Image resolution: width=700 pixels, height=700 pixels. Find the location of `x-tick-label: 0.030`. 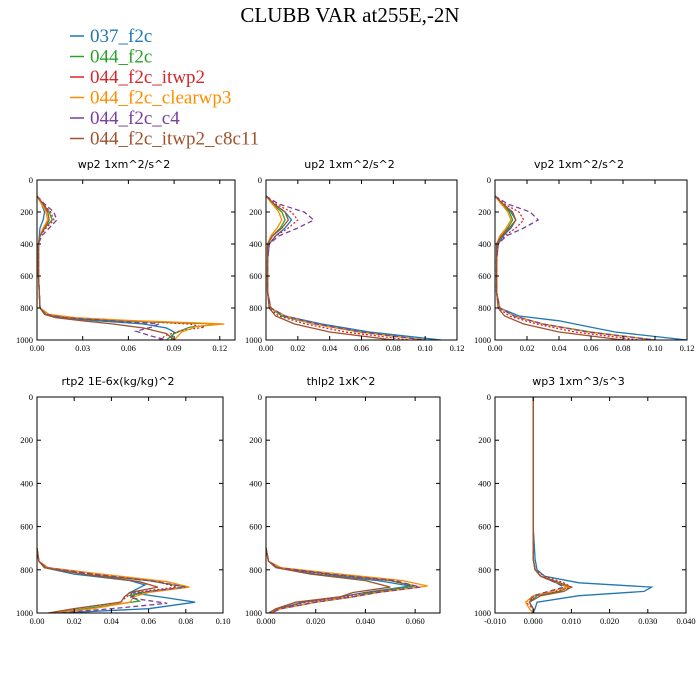

x-tick-label: 0.030 is located at coordinates (647, 621).